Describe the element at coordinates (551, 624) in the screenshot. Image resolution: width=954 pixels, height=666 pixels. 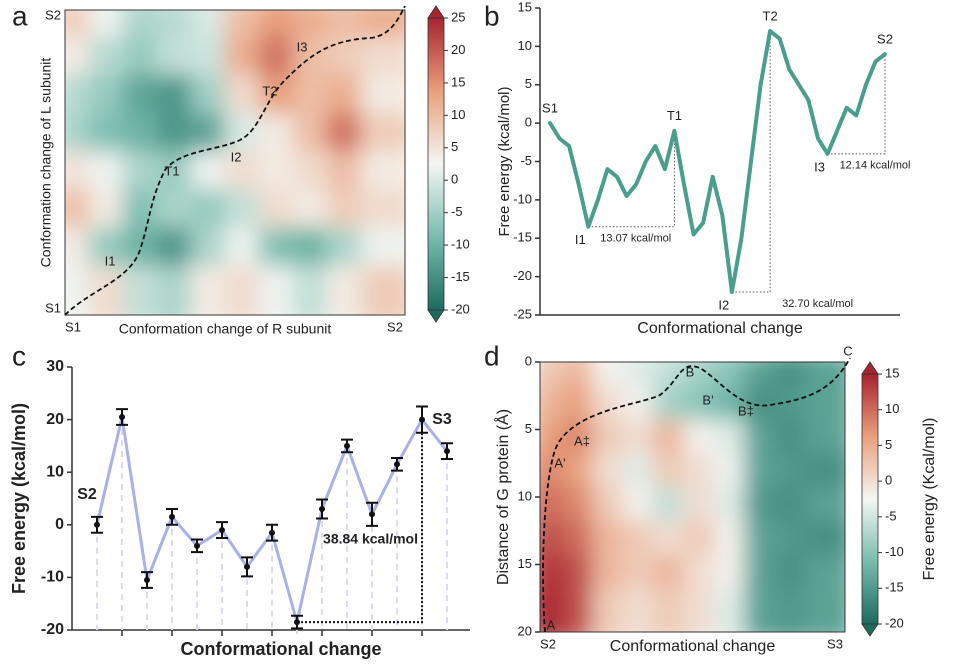
I see `path-label: A` at that location.